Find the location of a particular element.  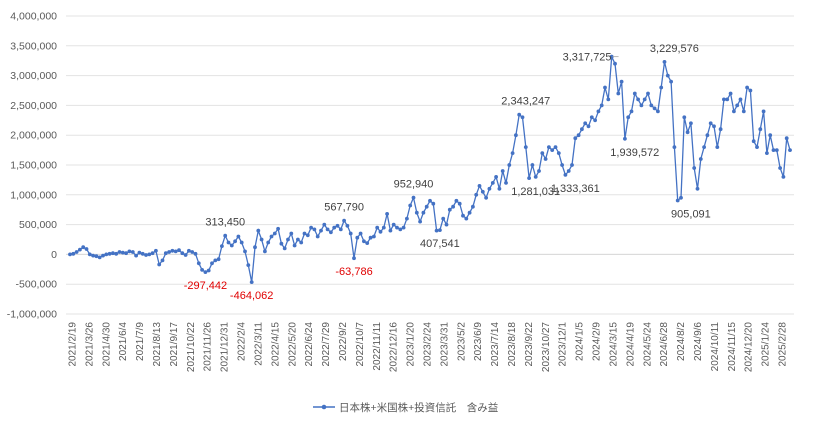

data-label: 567,790 is located at coordinates (344, 208).